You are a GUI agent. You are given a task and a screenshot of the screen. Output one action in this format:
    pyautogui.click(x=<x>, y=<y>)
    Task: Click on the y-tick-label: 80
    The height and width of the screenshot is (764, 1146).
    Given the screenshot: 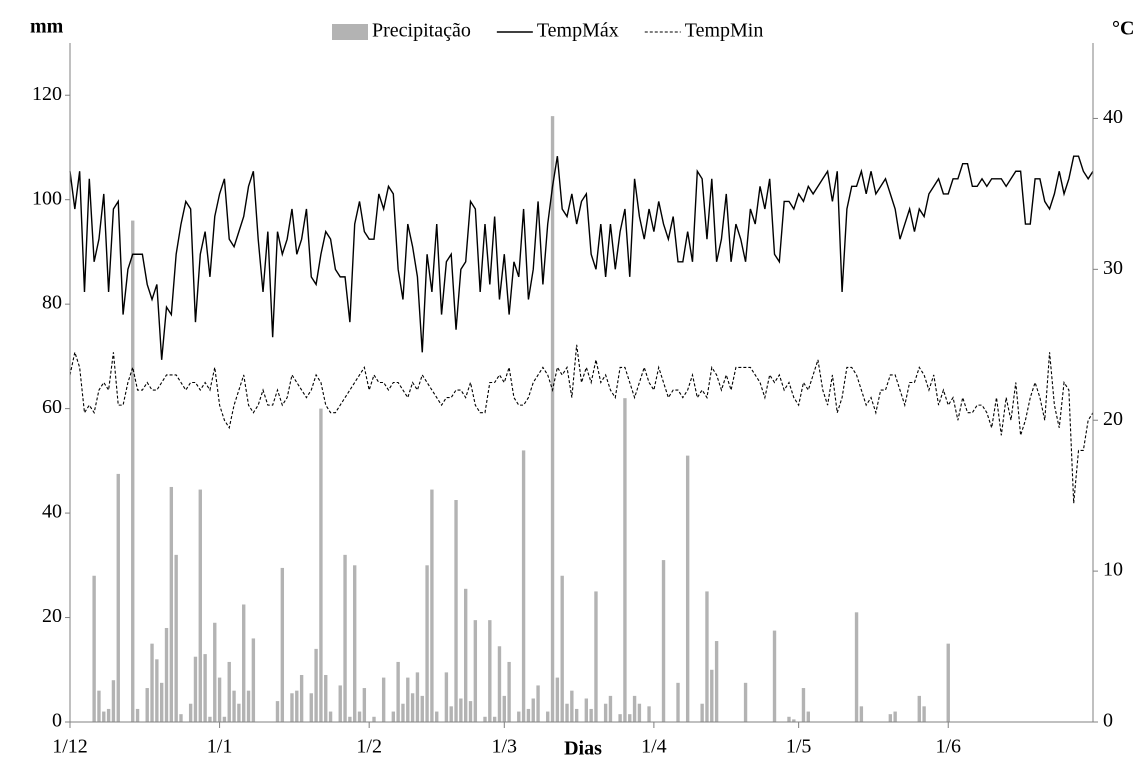 What is the action you would take?
    pyautogui.click(x=52, y=303)
    